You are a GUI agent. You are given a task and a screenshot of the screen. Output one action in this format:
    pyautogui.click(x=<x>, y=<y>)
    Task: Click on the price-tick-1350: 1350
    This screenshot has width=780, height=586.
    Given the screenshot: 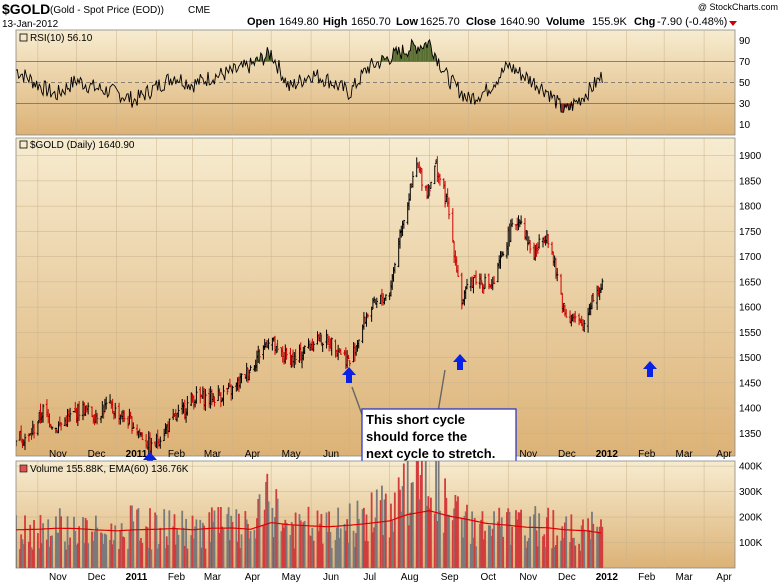 What is the action you would take?
    pyautogui.click(x=750, y=434)
    